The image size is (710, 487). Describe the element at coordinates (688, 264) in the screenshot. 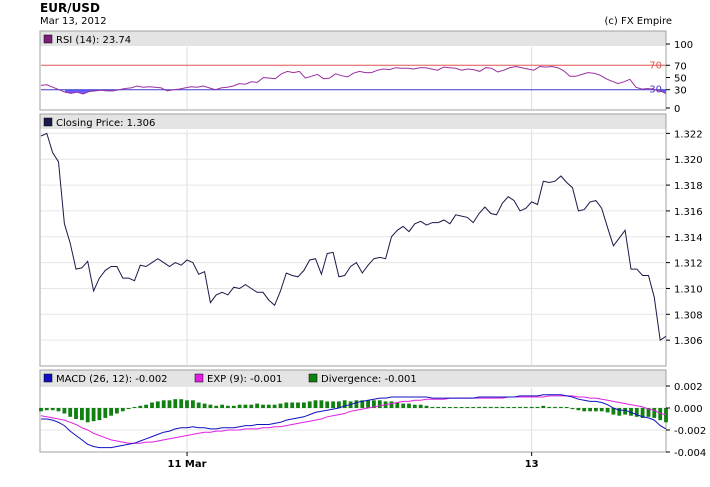

I see `price-y-tick-label: 1.312` at that location.